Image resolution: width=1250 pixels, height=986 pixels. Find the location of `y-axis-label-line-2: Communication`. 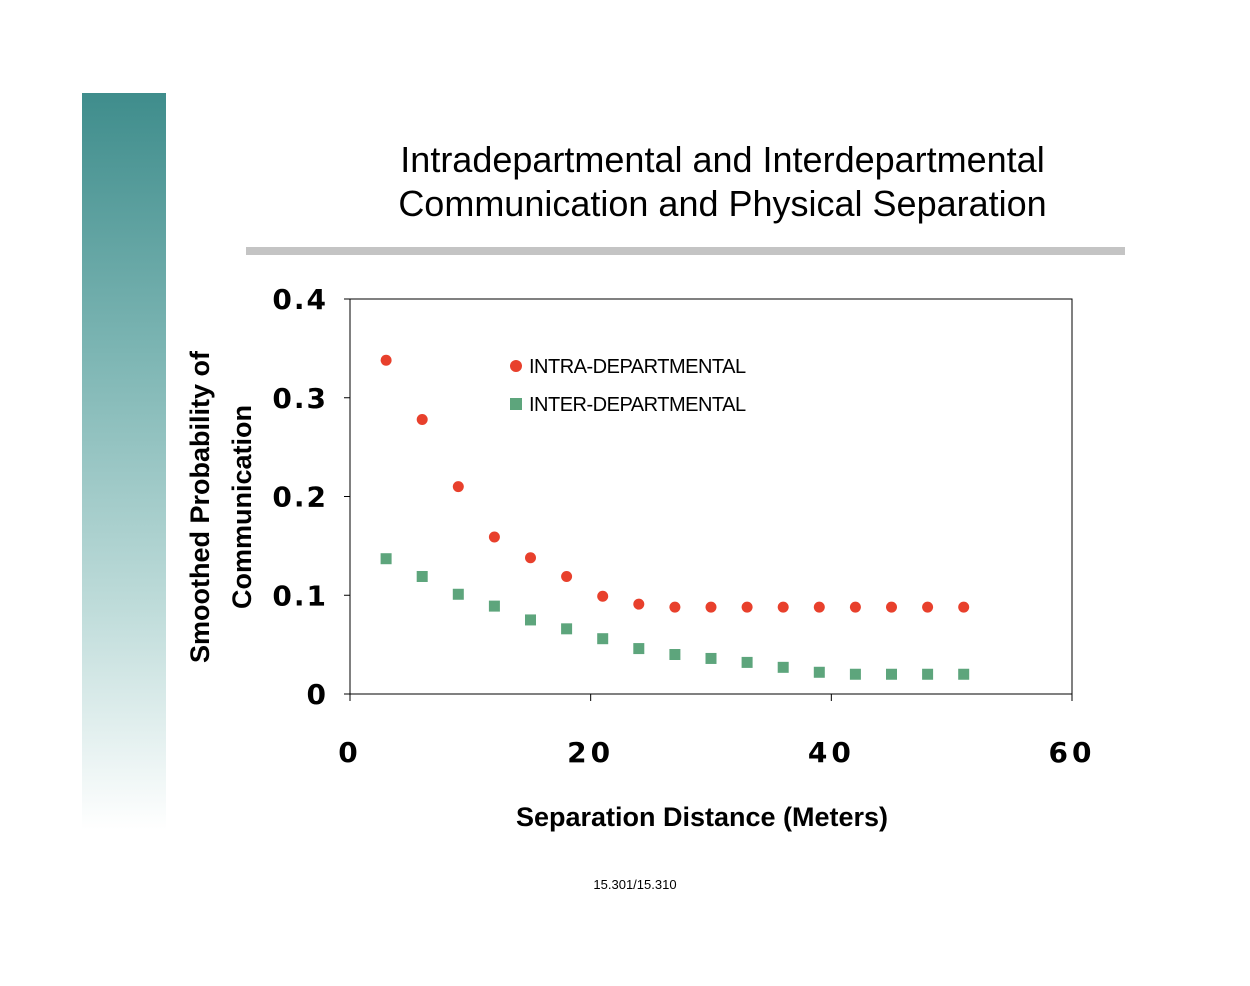

y-axis-label-line-2: Communication is located at coordinates (242, 507).